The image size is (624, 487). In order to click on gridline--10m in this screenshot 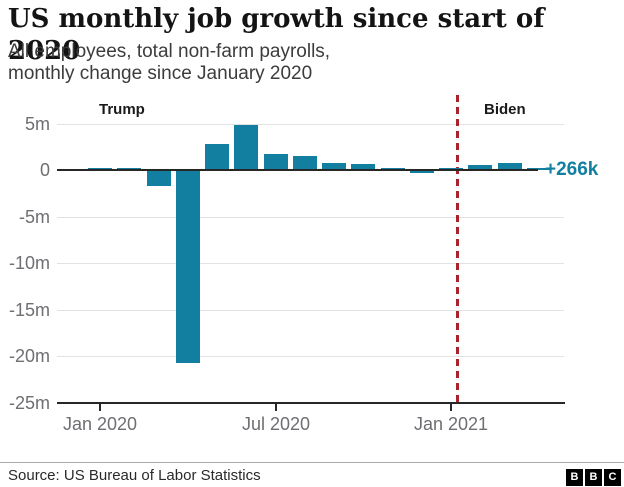, I will do `click(310, 263)`.